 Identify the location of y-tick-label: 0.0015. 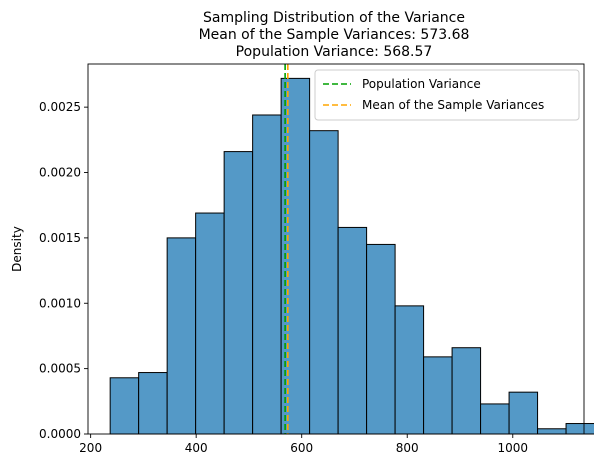
(60, 238).